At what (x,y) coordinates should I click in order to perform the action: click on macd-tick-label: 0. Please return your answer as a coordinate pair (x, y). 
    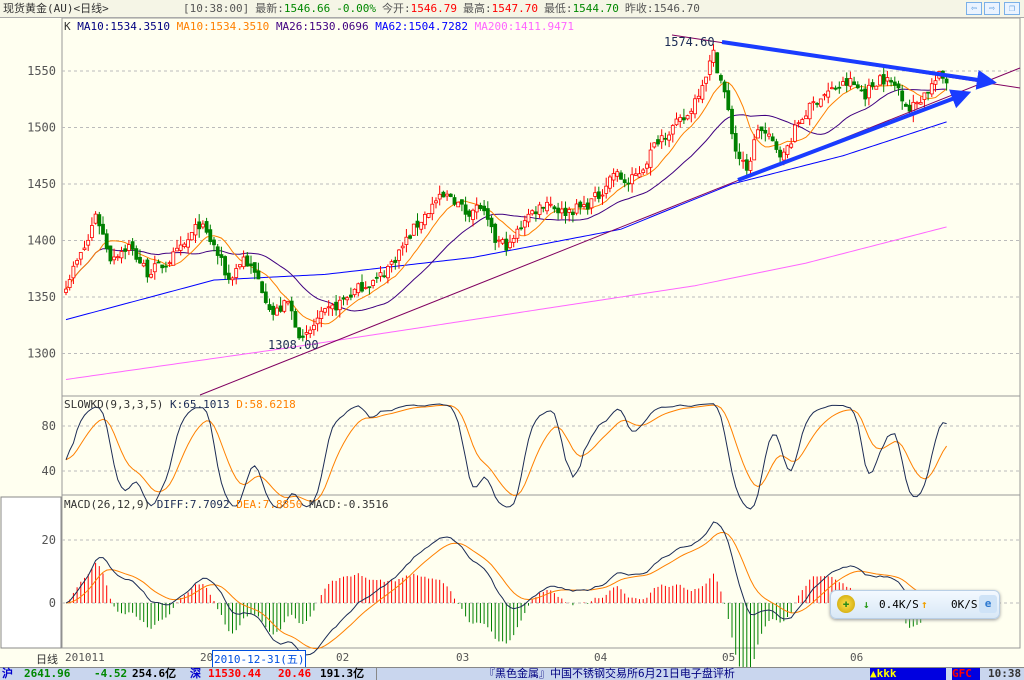
    Looking at the image, I should click on (52, 603).